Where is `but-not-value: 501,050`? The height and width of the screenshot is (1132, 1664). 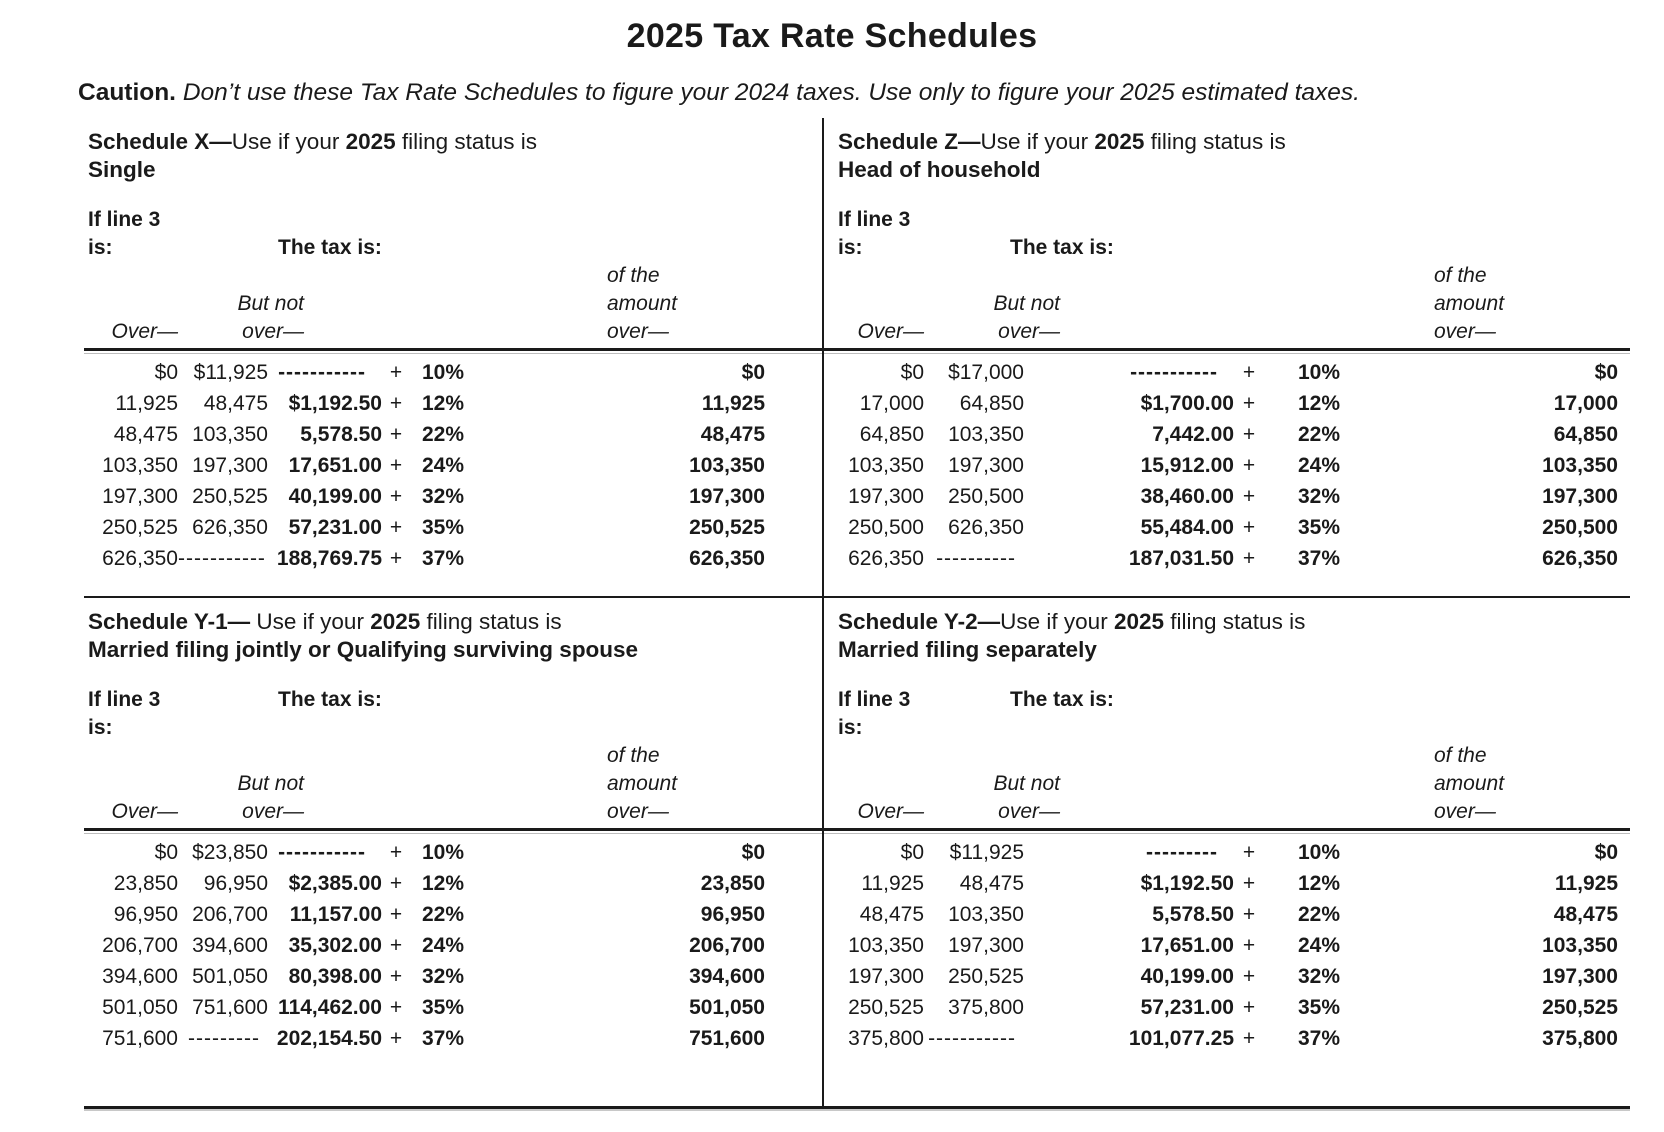 but-not-value: 501,050 is located at coordinates (230, 976).